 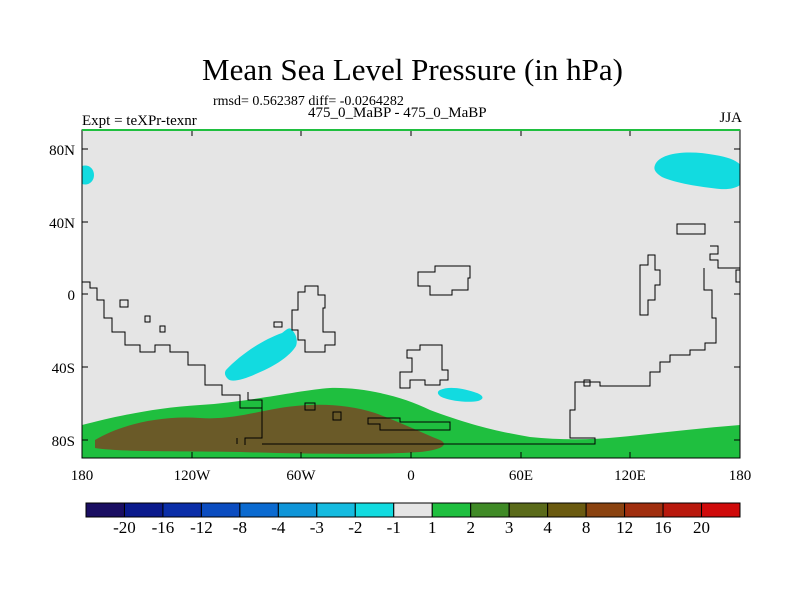 I want to click on colorbar-label: -8, so click(x=240, y=527).